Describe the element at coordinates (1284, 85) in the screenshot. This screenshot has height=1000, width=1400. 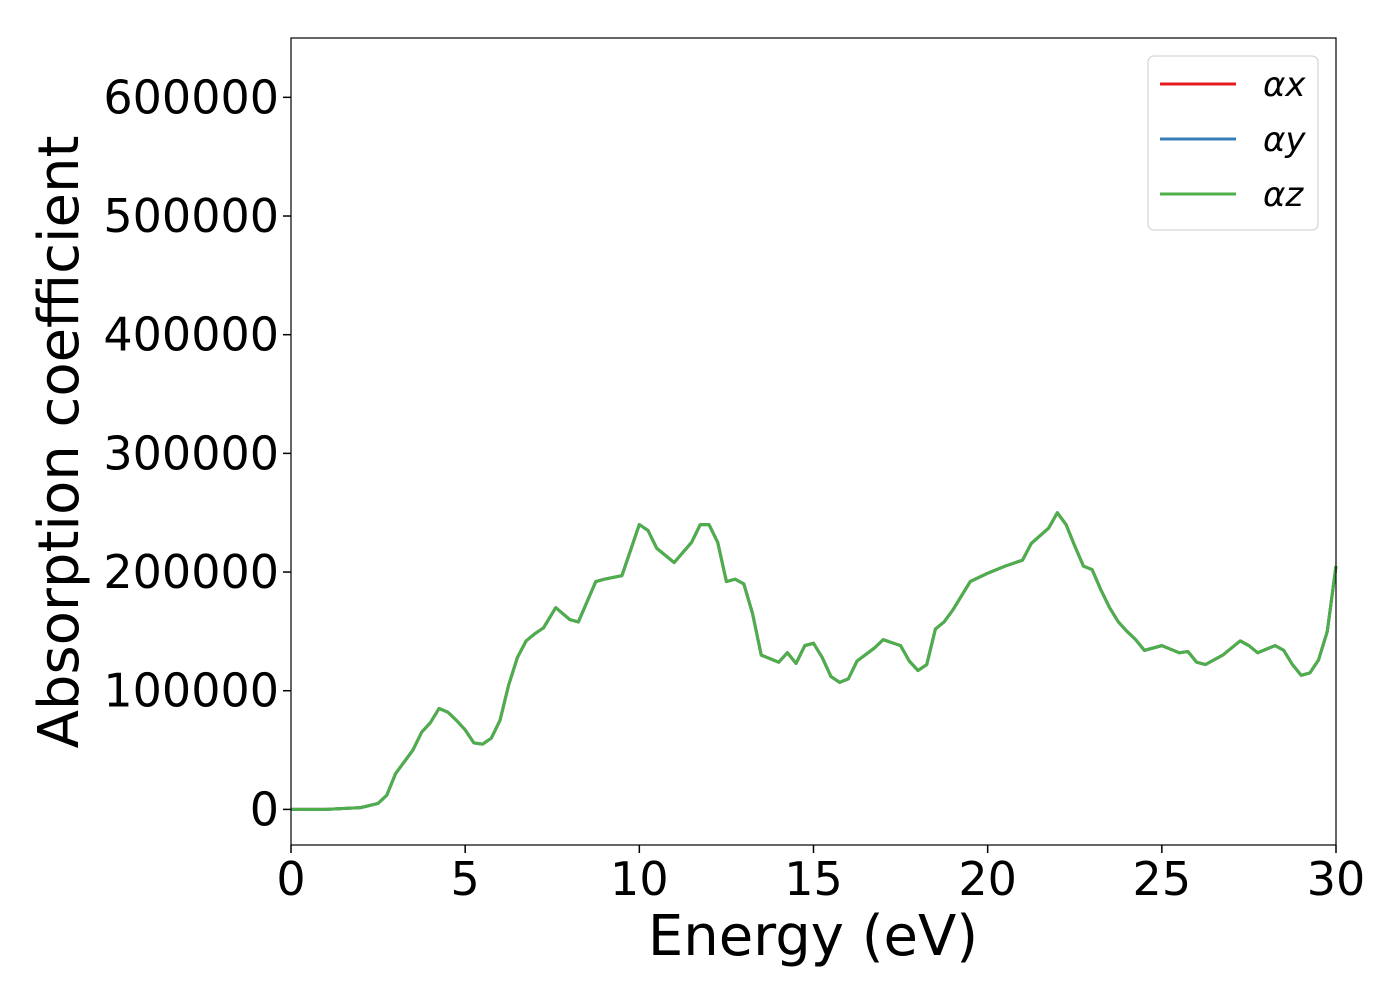
I see `legend-label: αx` at that location.